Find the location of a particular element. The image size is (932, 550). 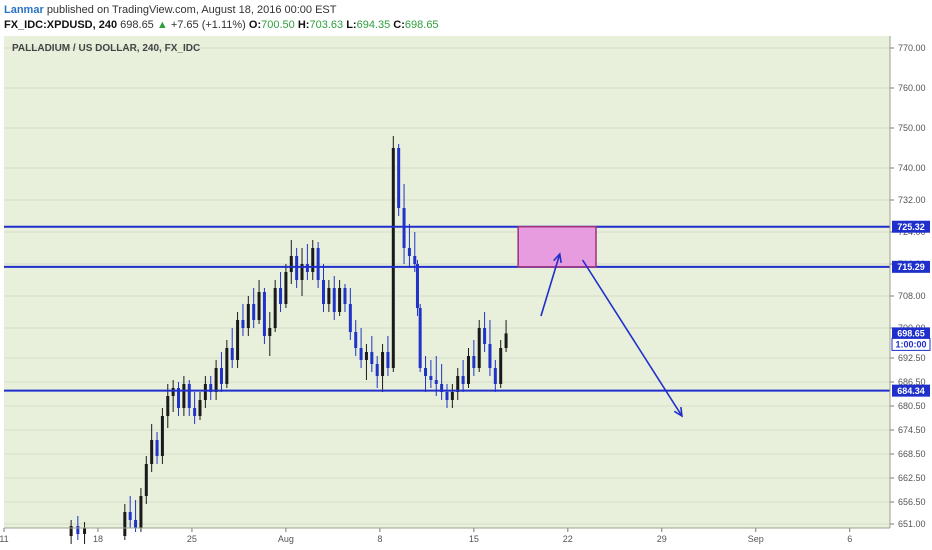

close-value: 698.65 is located at coordinates (421, 25).